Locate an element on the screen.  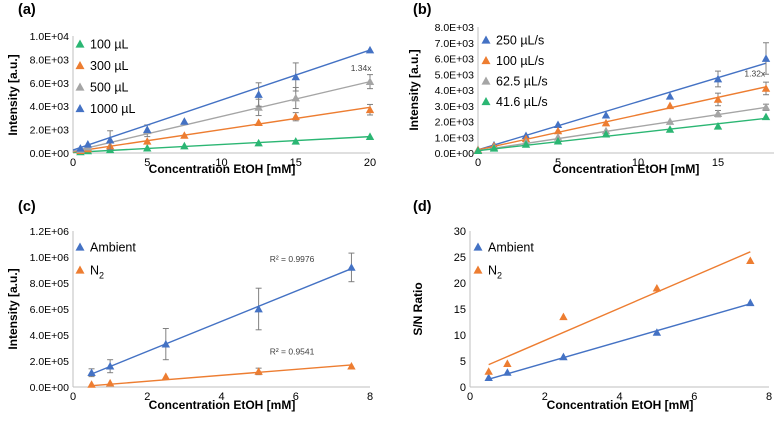
y-tick-label: 10 is located at coordinates (460, 336).